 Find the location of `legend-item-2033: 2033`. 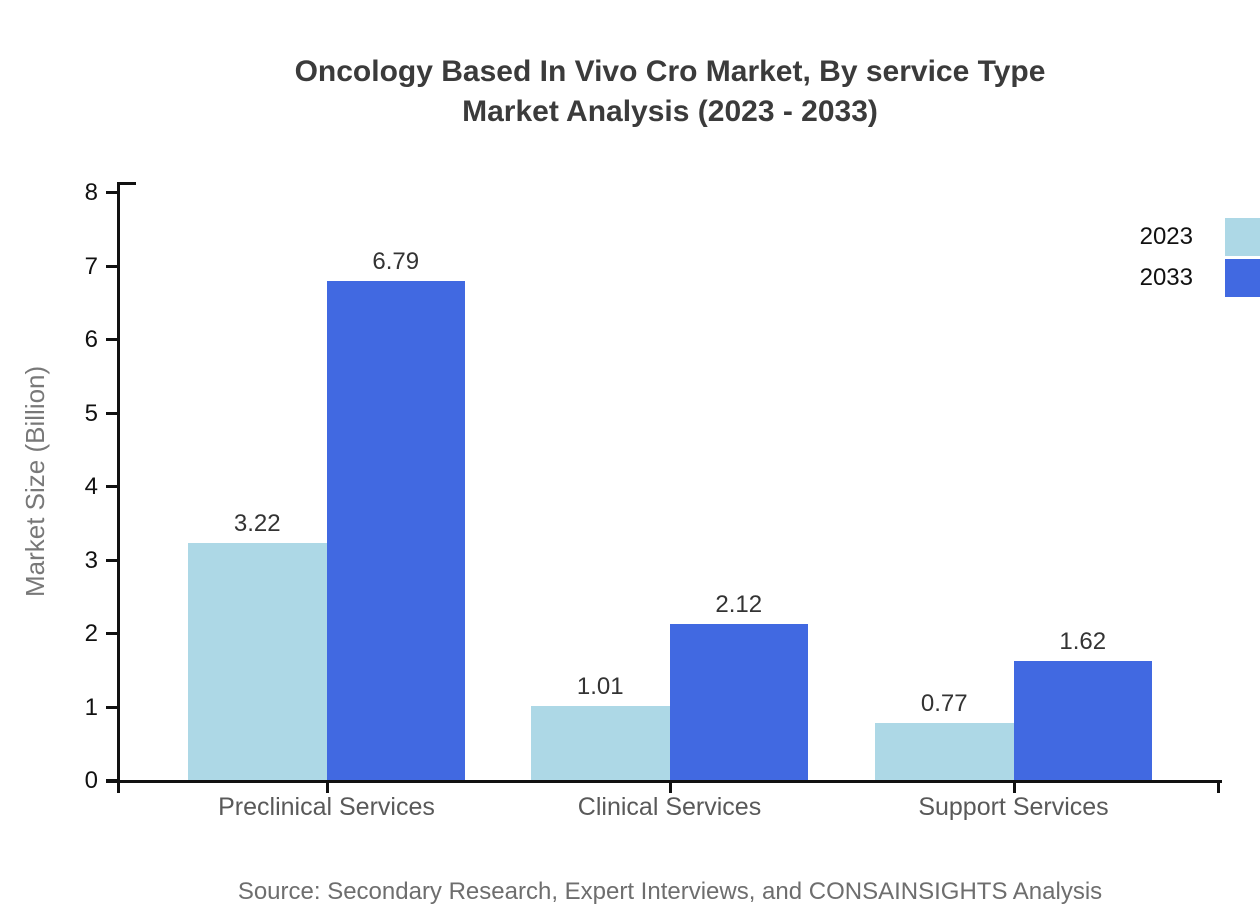

legend-item-2033: 2033 is located at coordinates (1200, 278).